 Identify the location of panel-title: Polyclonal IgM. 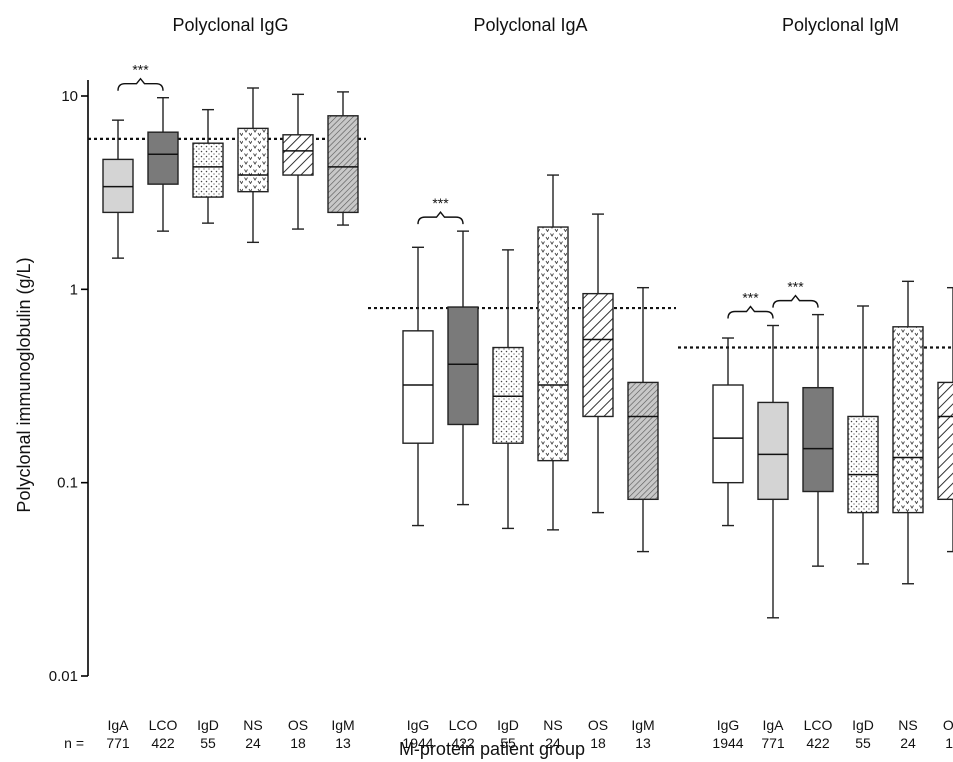
(840, 25).